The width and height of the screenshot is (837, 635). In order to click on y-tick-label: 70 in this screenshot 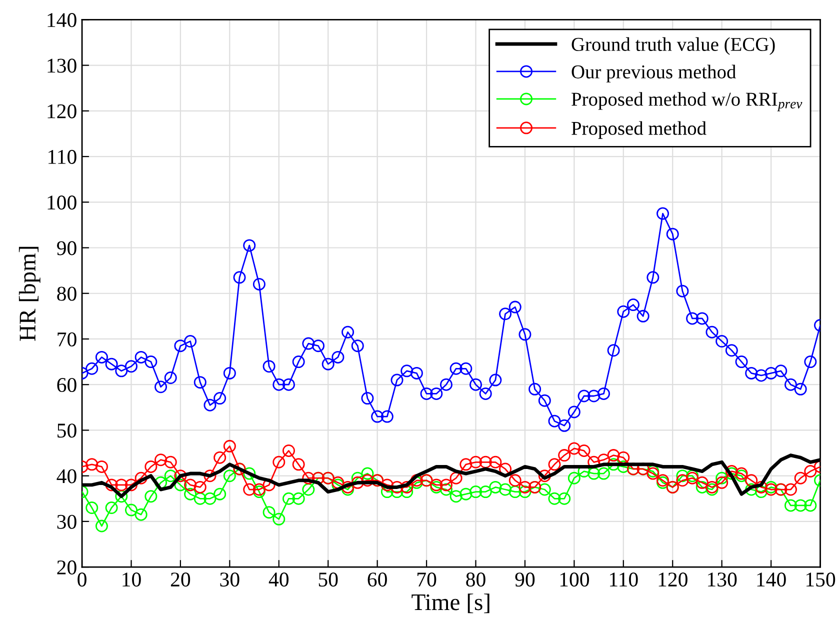, I will do `click(67, 339)`.